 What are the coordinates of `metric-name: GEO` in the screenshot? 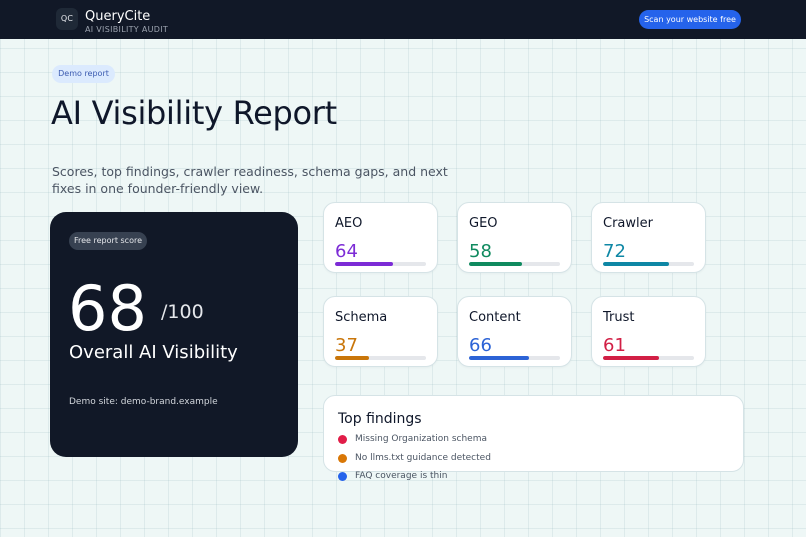 It's located at (483, 223).